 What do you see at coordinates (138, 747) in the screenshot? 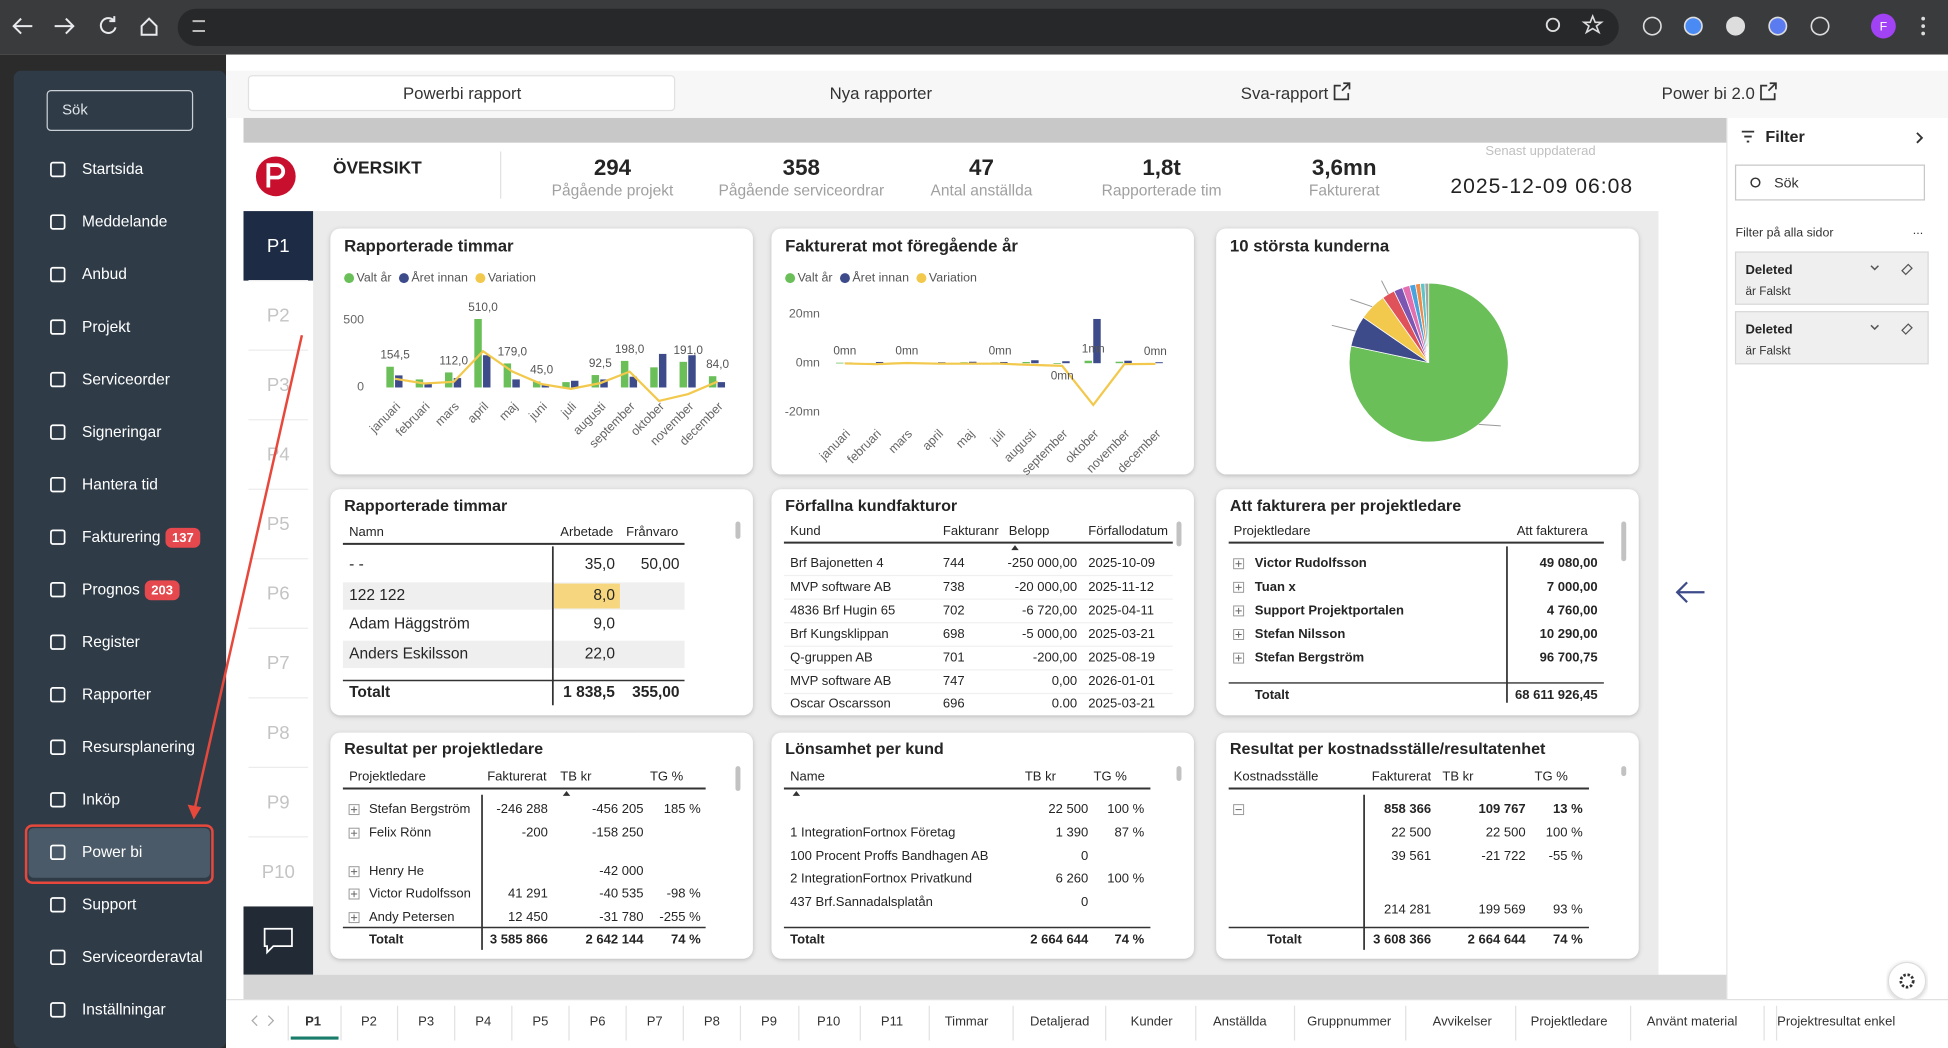
I see `sidebar-item: Resursplanering` at bounding box center [138, 747].